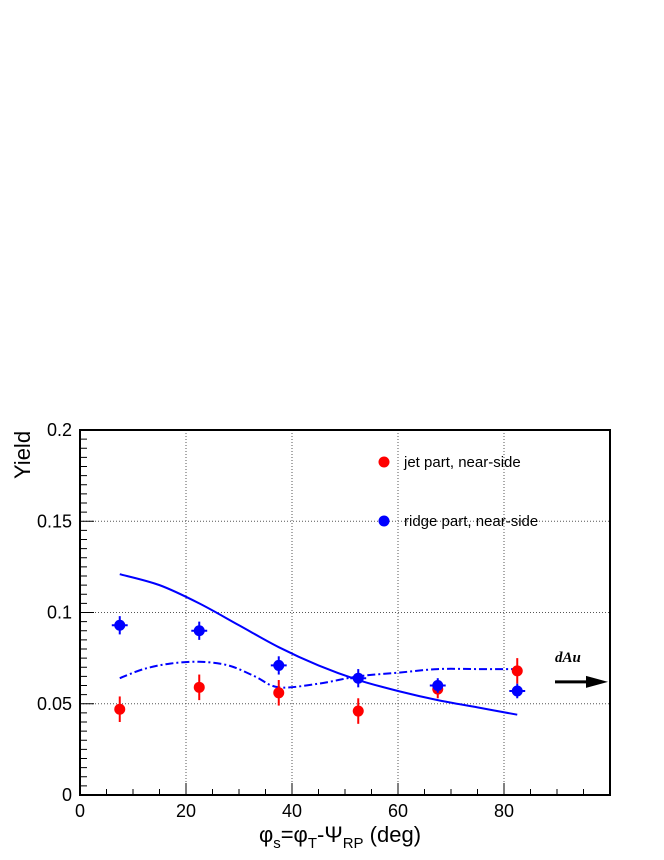 Image resolution: width=664 pixels, height=860 pixels. I want to click on legend: jet part, near-side ridge part, near-side, so click(458, 492).